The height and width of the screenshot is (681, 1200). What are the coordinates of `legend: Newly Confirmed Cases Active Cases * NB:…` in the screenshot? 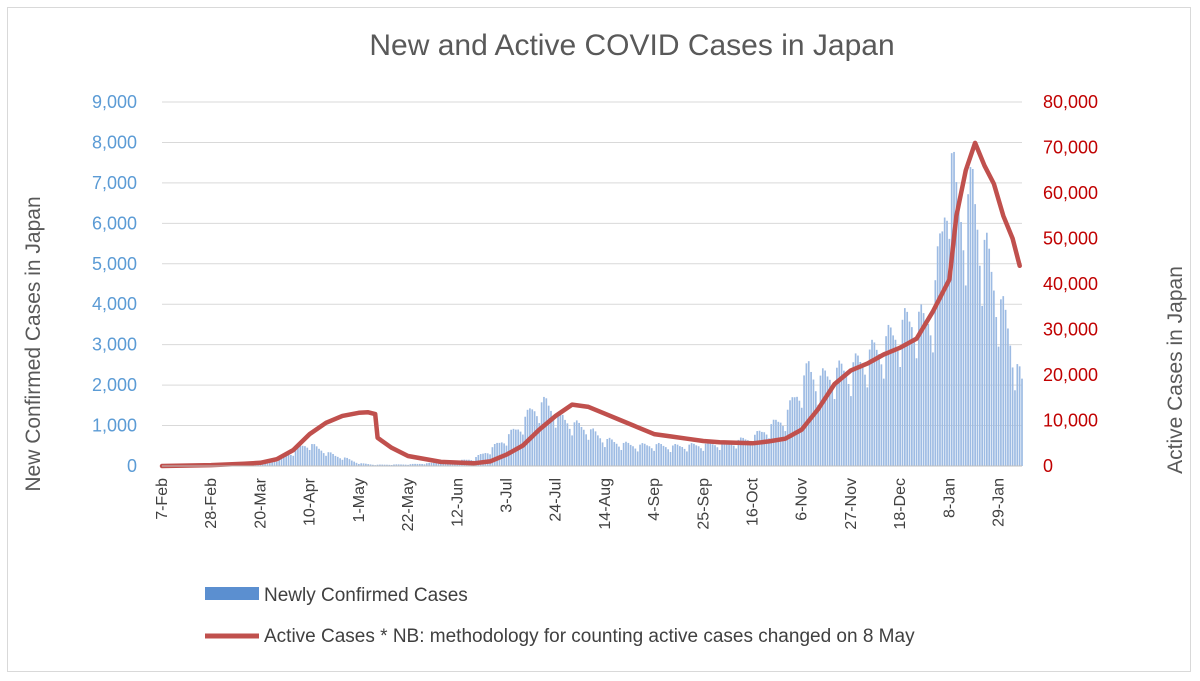 It's located at (560, 616).